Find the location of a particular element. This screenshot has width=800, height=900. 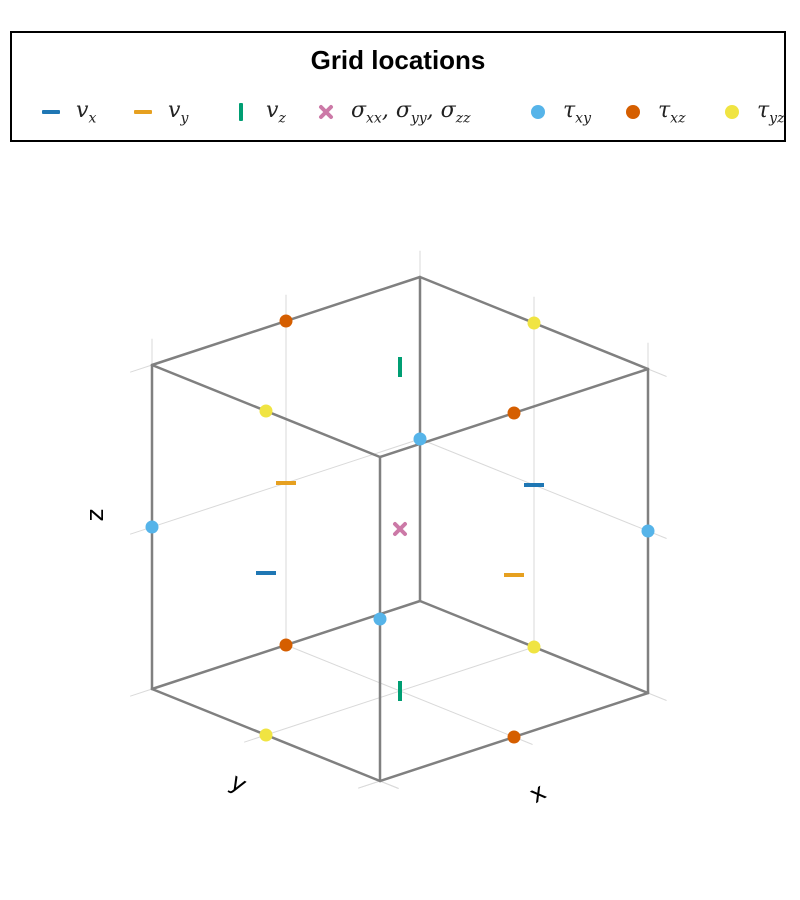

legend-label-txy: τxy is located at coordinates (577, 112).